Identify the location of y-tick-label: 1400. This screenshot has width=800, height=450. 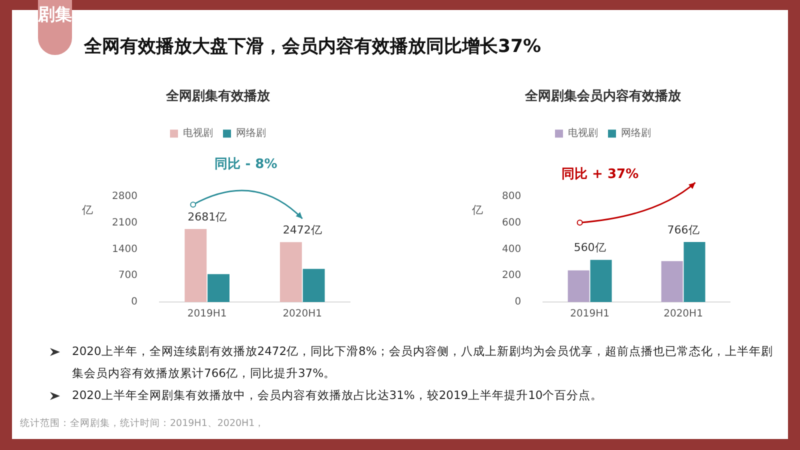
(125, 249).